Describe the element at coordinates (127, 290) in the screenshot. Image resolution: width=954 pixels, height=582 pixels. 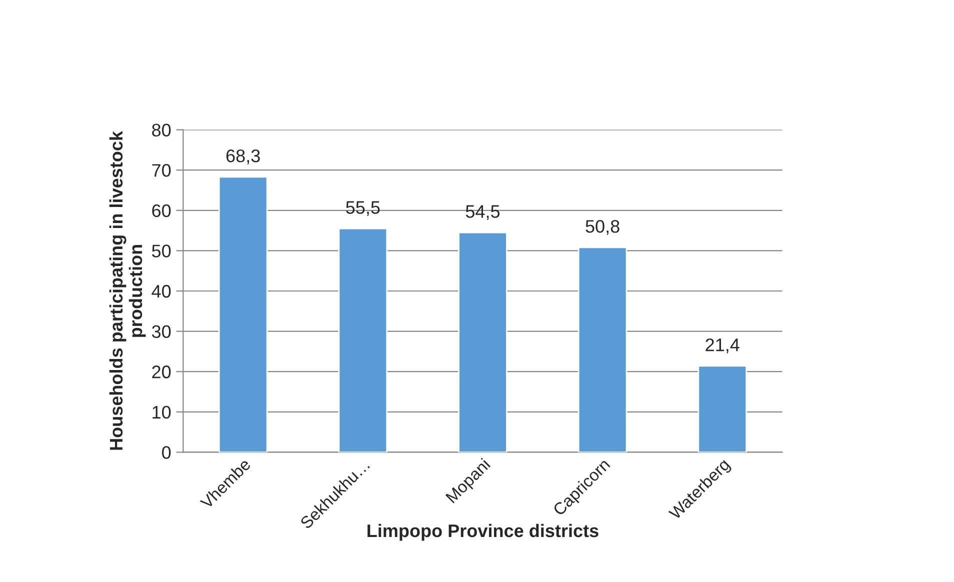
I see `y-axis-title: Households participating in livestock production` at that location.